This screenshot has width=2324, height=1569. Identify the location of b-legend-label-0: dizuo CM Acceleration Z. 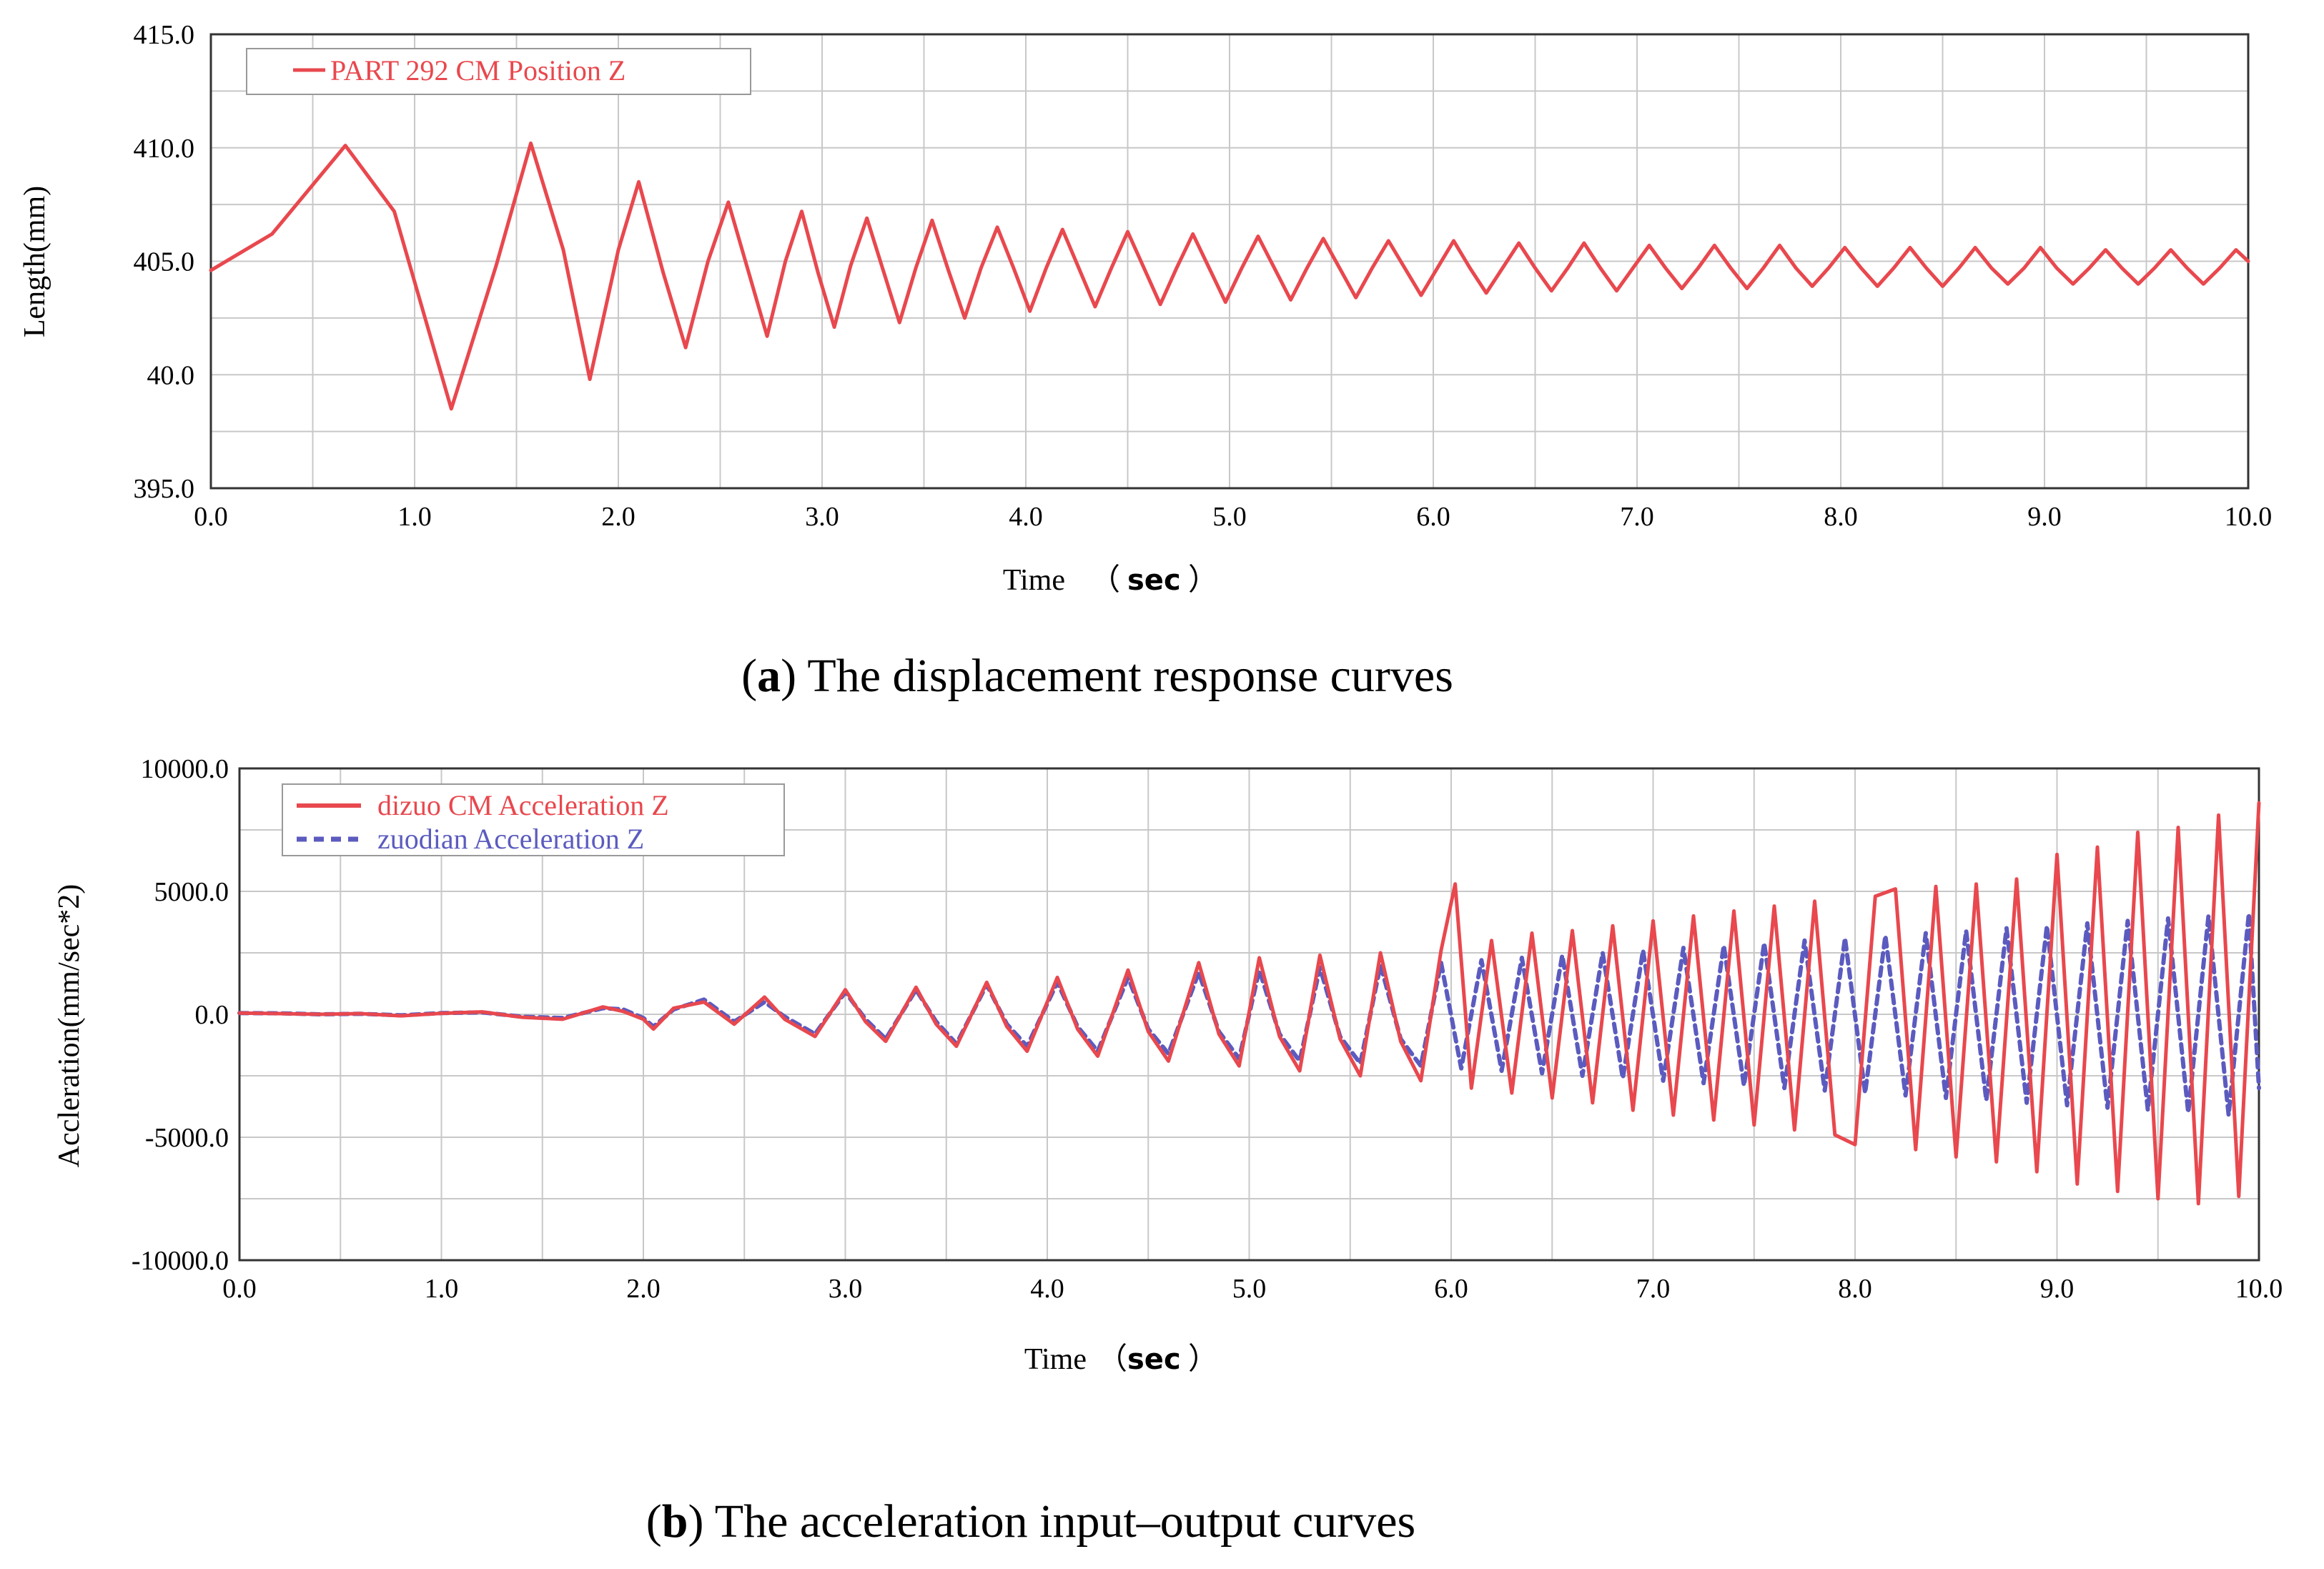
(523, 805).